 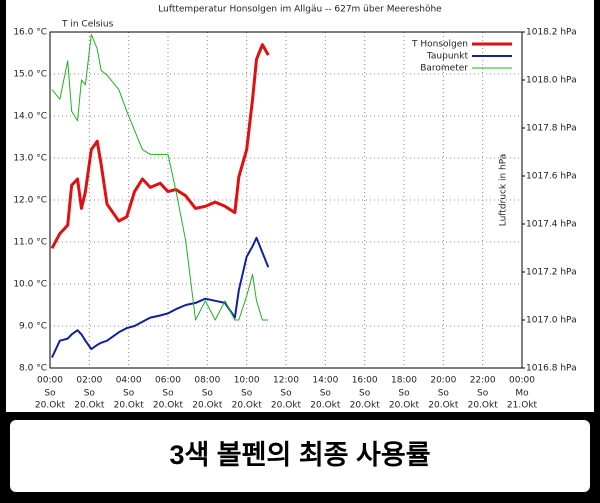 I want to click on y-tick-label: 12.0 °C, so click(x=30, y=201).